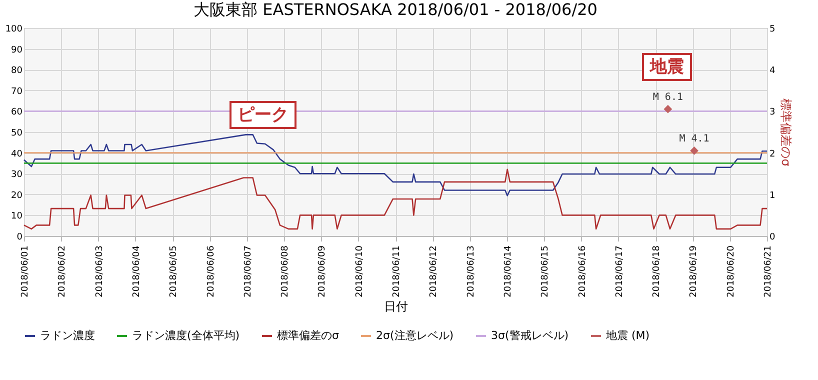 The height and width of the screenshot is (380, 818). Describe the element at coordinates (396, 9) in the screenshot. I see `chart-title: 大阪東部 EASTERNOSAKA 2018/06/01 - 2018/06/20` at that location.